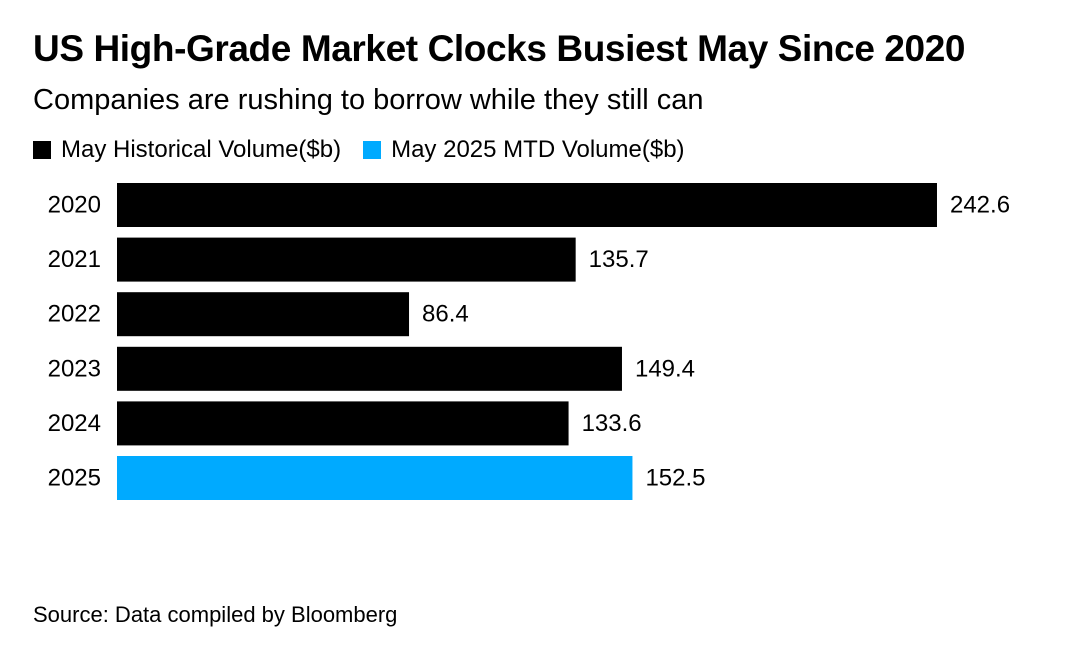 This screenshot has width=1080, height=654. Describe the element at coordinates (527, 205) in the screenshot. I see `bar-2020` at that location.